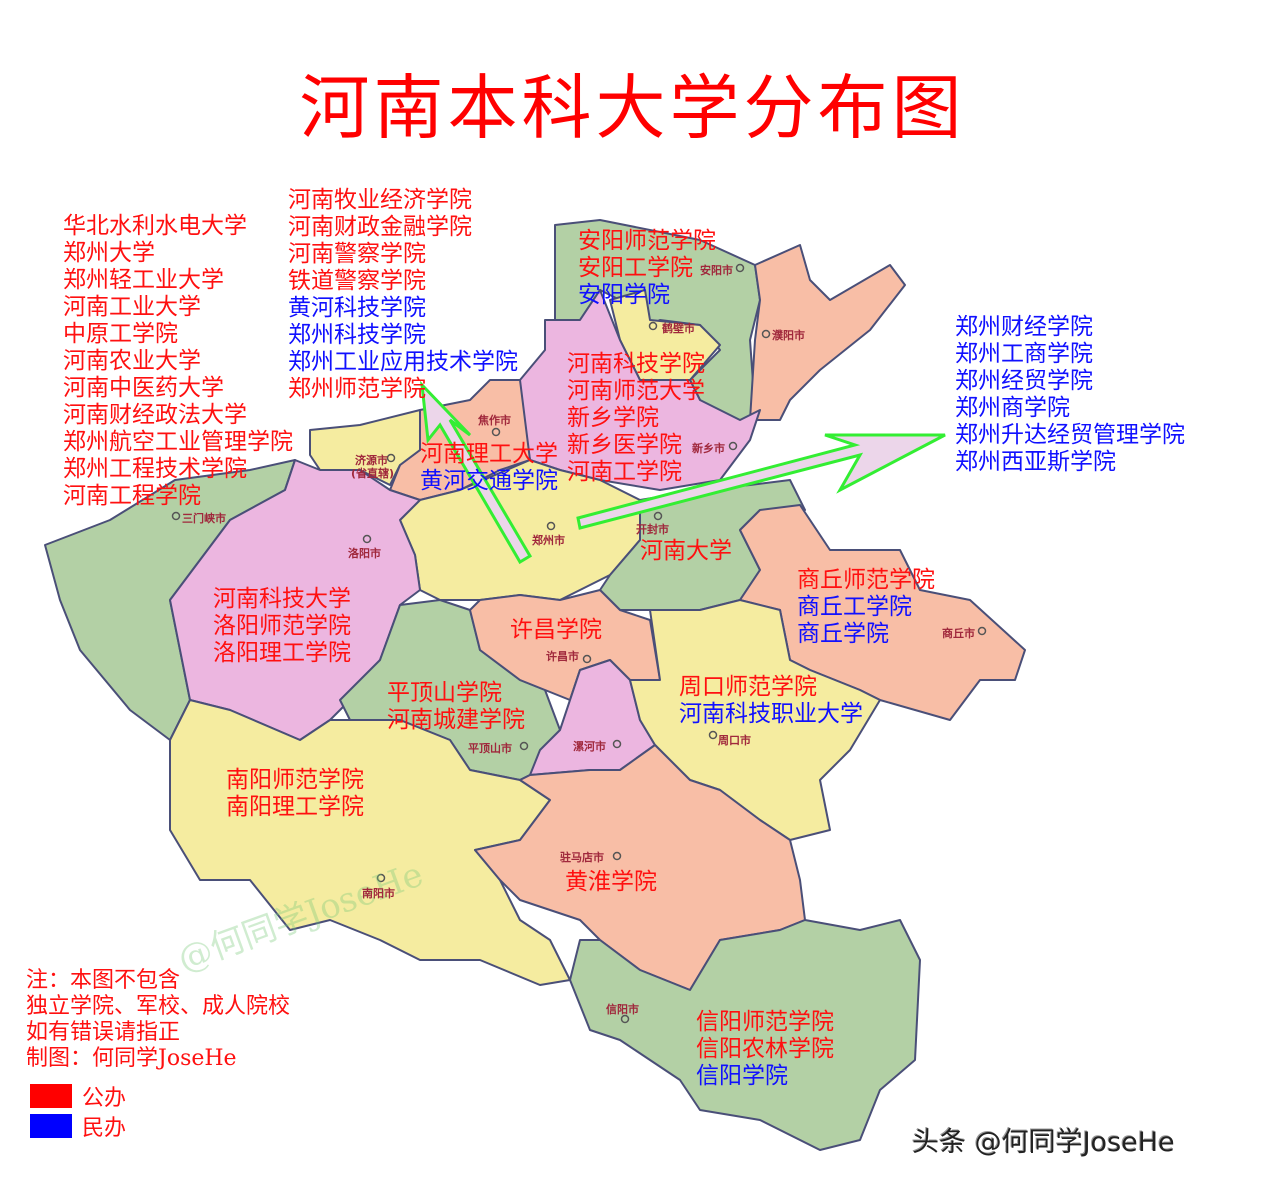 Image resolution: width=1265 pixels, height=1183 pixels. Describe the element at coordinates (686, 551) in the screenshot. I see `university-item: 河南大学` at that location.